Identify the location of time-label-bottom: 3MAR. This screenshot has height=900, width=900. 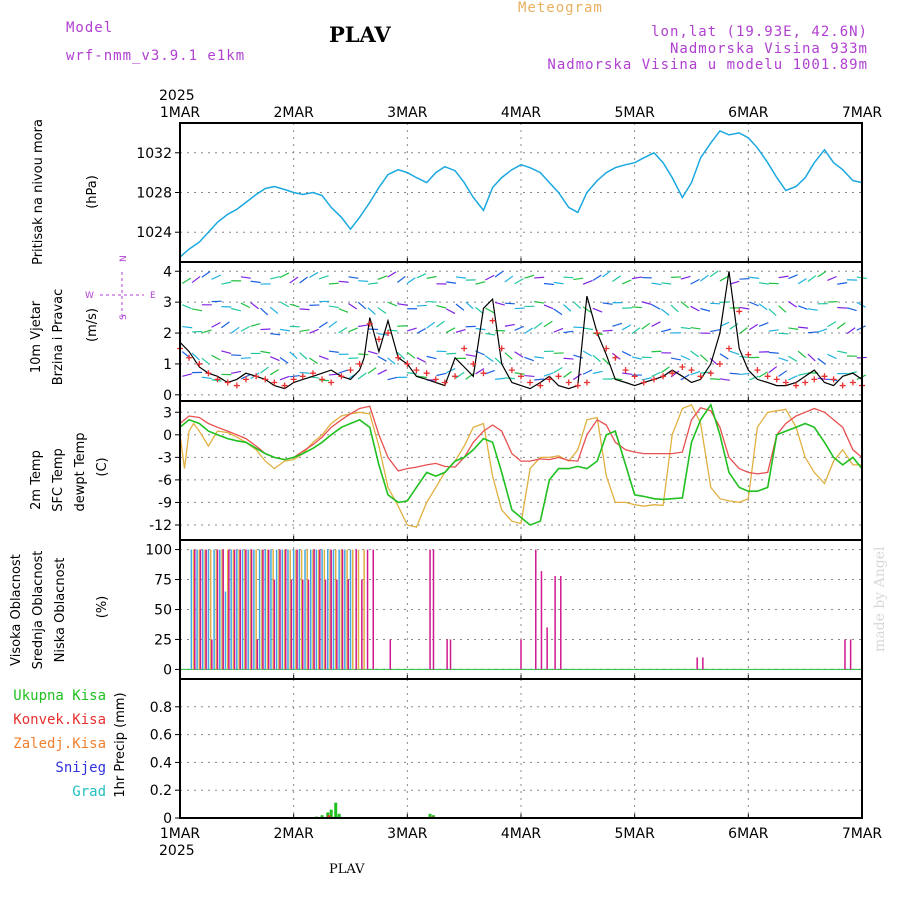
(407, 834).